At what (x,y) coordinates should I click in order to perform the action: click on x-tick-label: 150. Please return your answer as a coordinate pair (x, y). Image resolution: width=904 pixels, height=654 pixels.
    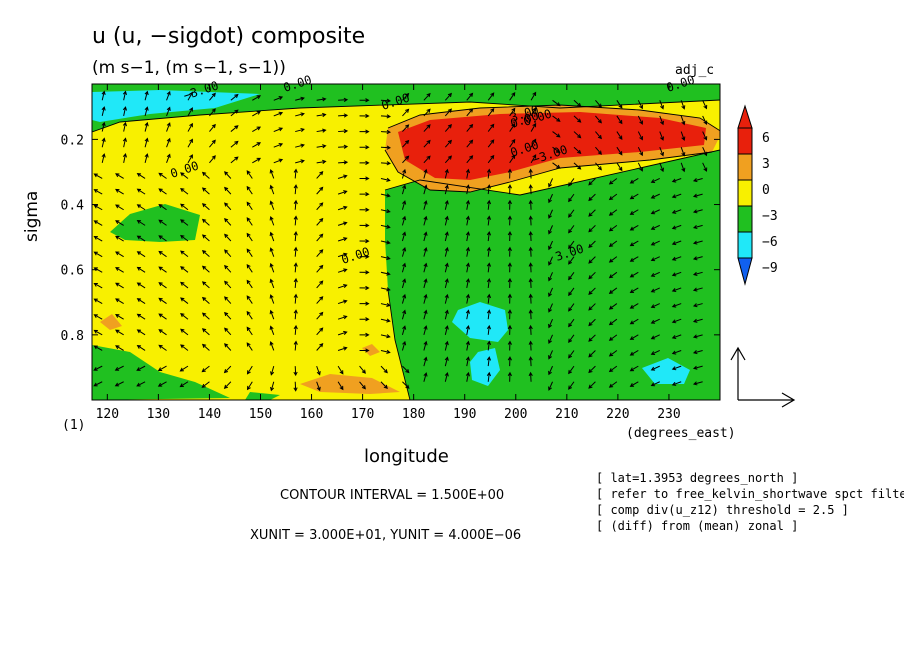
    Looking at the image, I should click on (260, 414).